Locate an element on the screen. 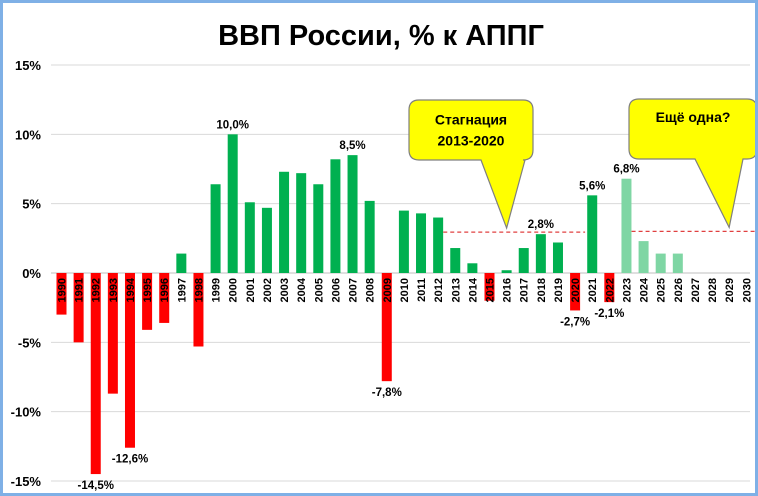 The width and height of the screenshot is (758, 496). bar-2014 is located at coordinates (472, 268).